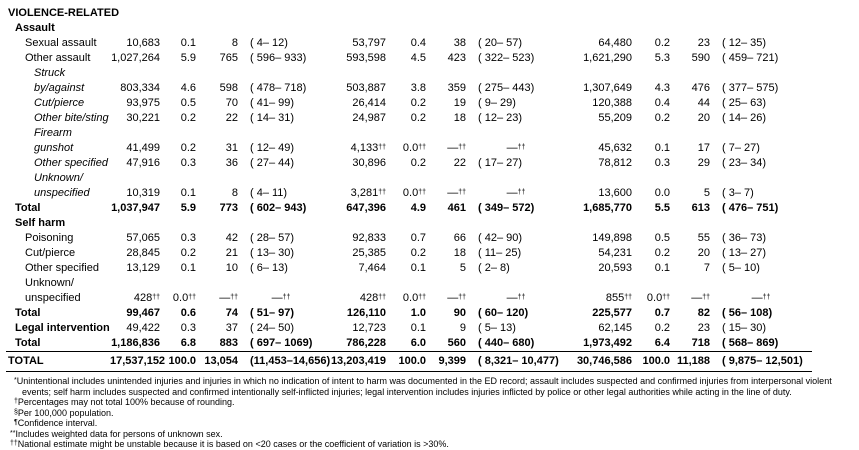 The image size is (859, 450). I want to click on ci-cell: ( 12– 23), so click(500, 118).